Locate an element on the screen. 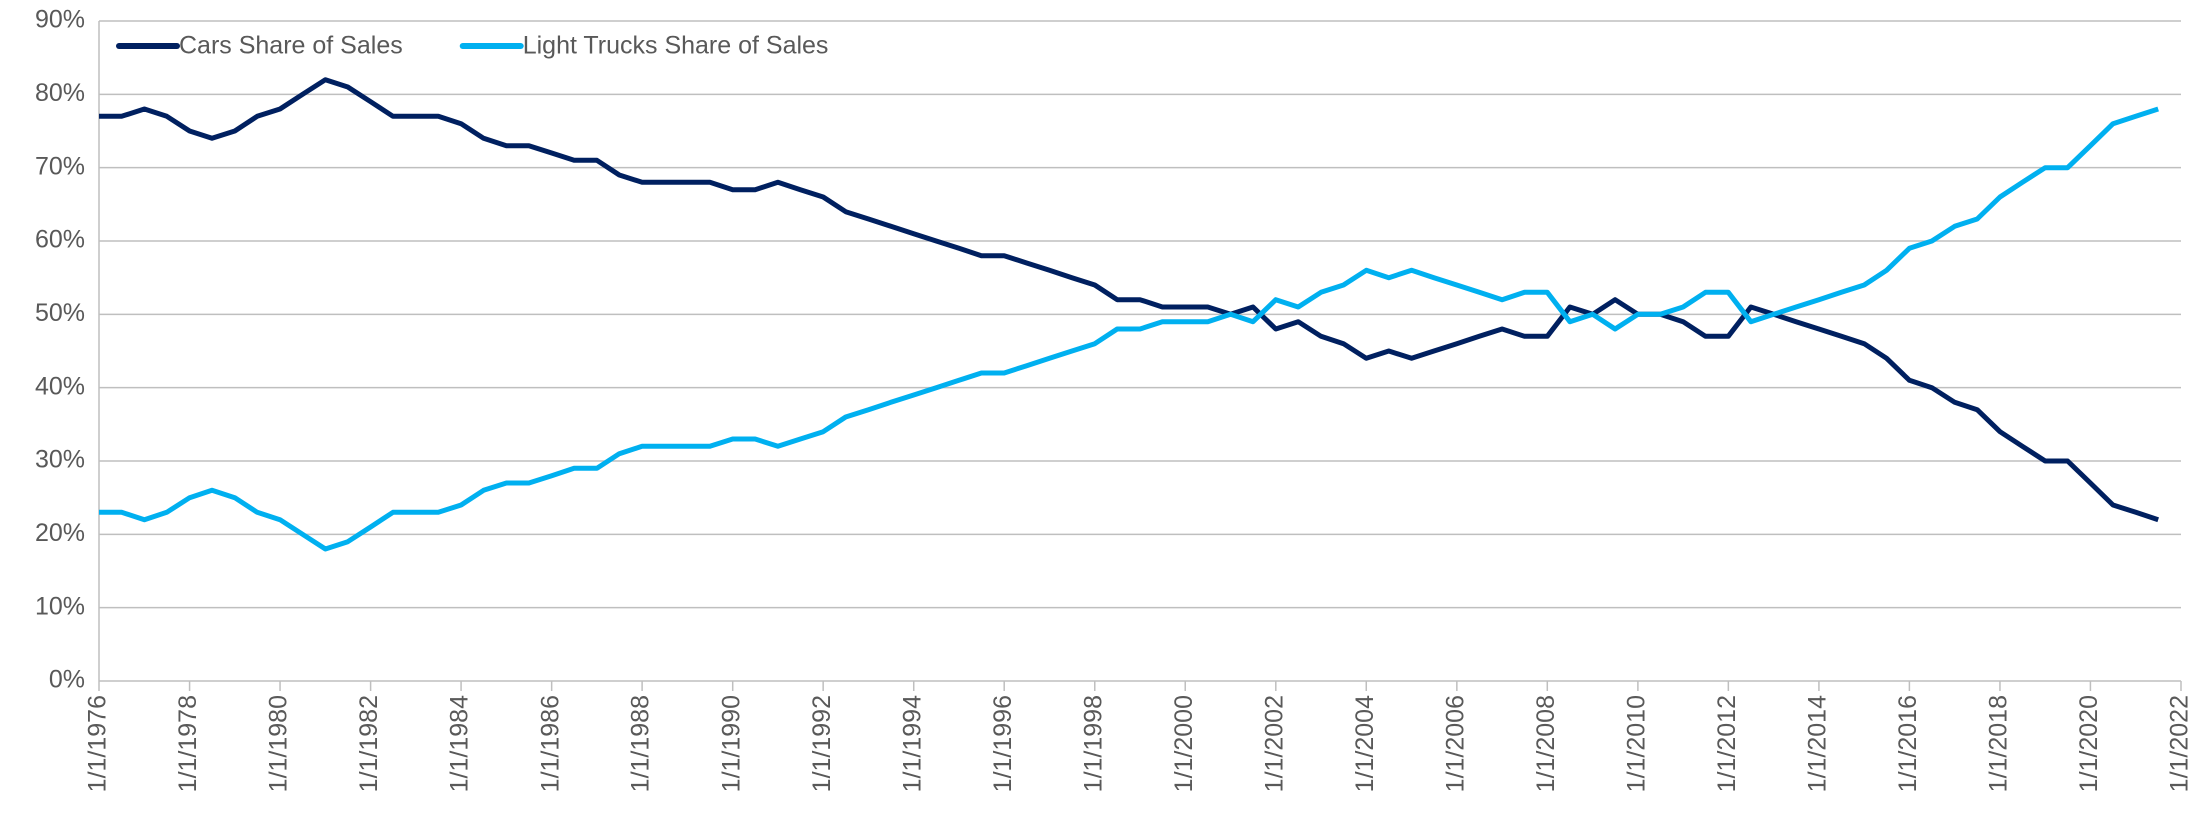  y-tick-label: 50% is located at coordinates (60, 313).